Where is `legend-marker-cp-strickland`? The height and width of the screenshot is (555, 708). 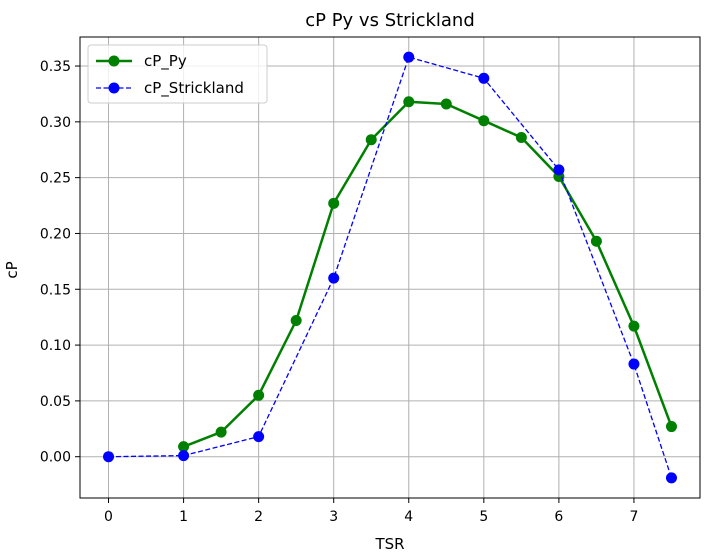 legend-marker-cp-strickland is located at coordinates (114, 88).